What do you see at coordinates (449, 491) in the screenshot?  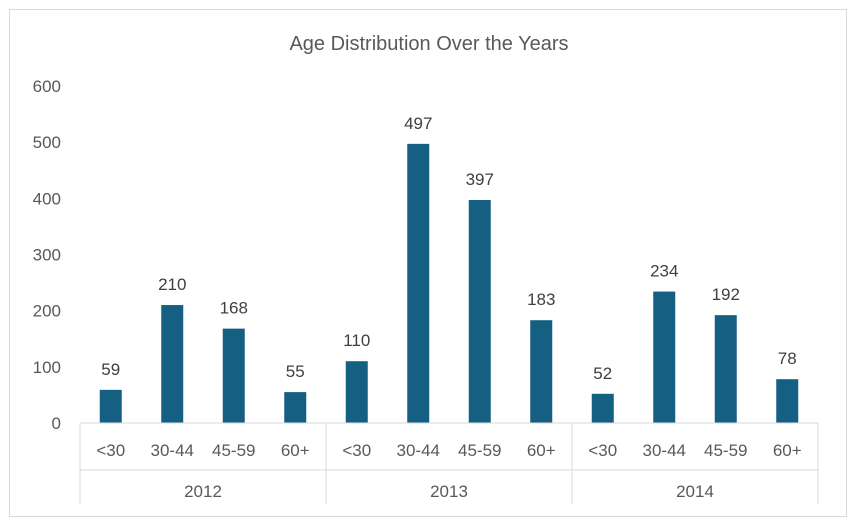 I see `group-label: 2013` at bounding box center [449, 491].